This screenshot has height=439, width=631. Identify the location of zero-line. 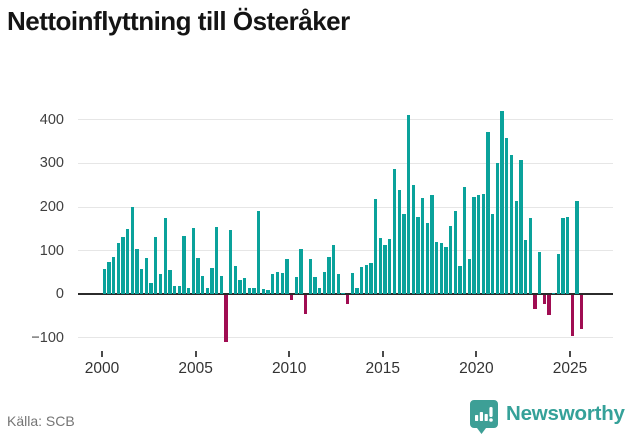
(345, 294).